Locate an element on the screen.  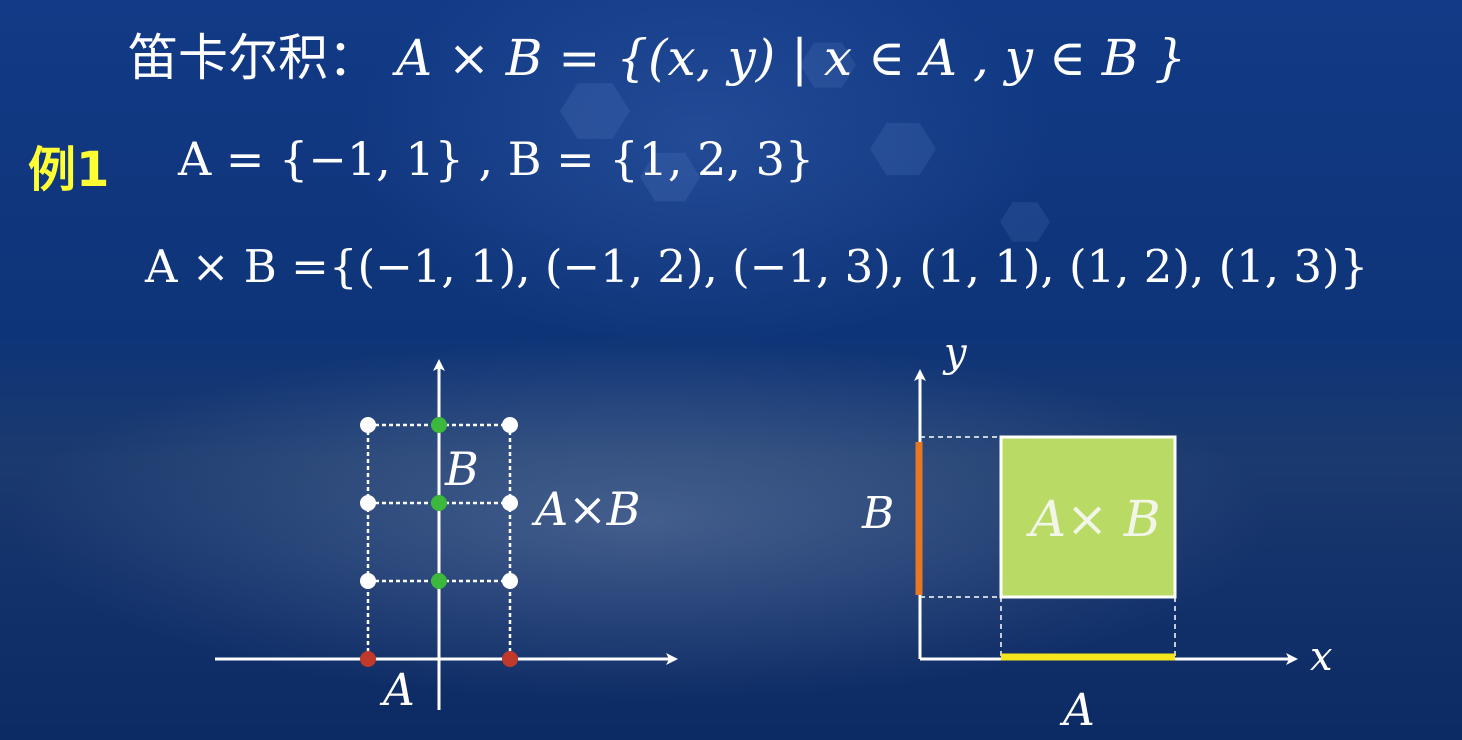
left-points is located at coordinates (439, 542).